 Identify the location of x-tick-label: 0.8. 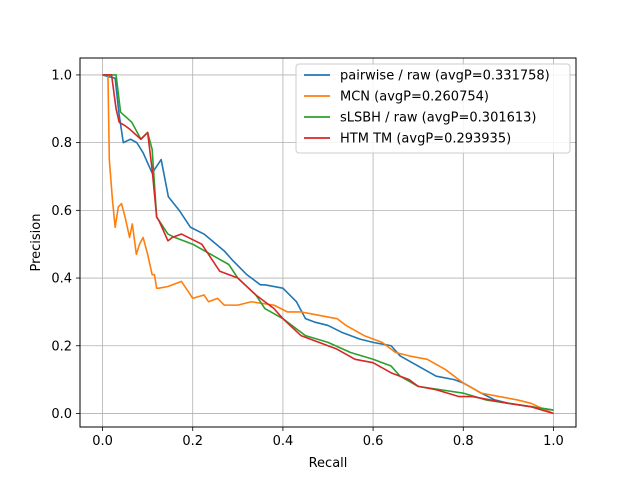
(463, 441).